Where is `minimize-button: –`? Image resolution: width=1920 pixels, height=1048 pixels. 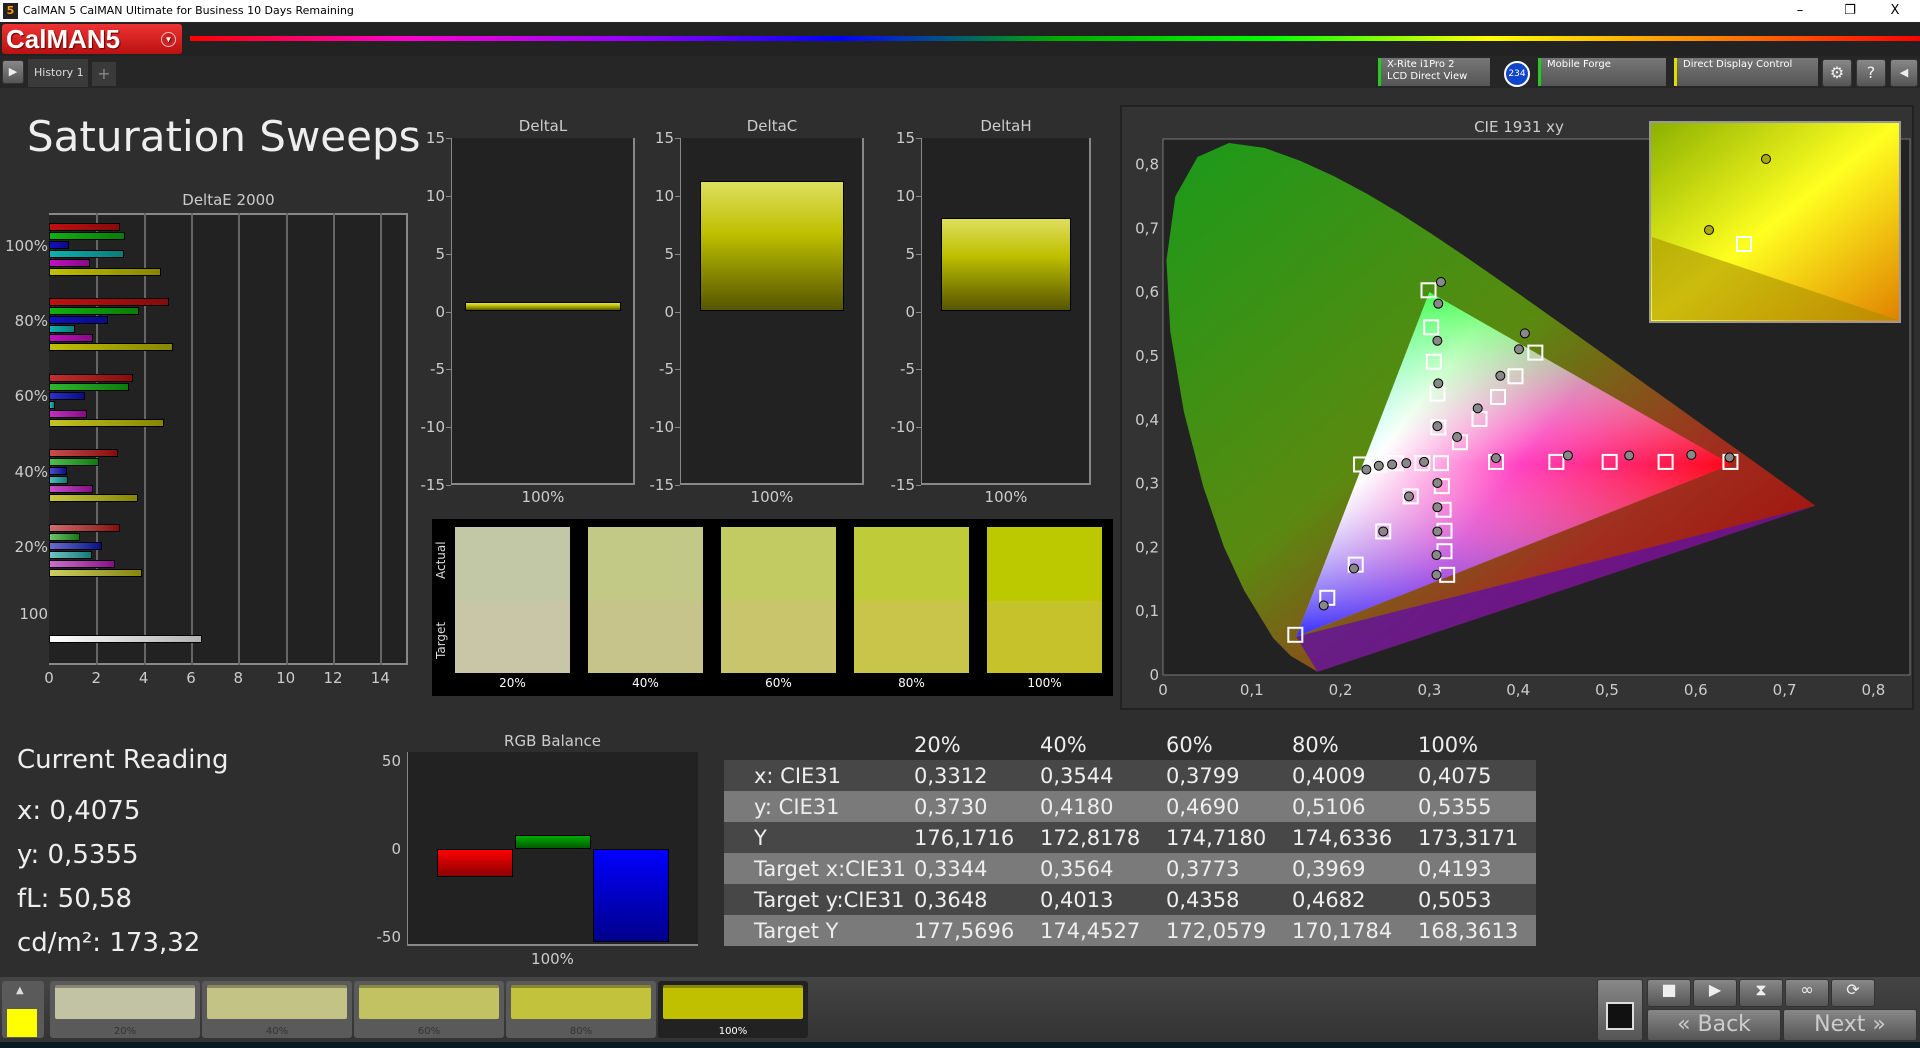 minimize-button: – is located at coordinates (1800, 10).